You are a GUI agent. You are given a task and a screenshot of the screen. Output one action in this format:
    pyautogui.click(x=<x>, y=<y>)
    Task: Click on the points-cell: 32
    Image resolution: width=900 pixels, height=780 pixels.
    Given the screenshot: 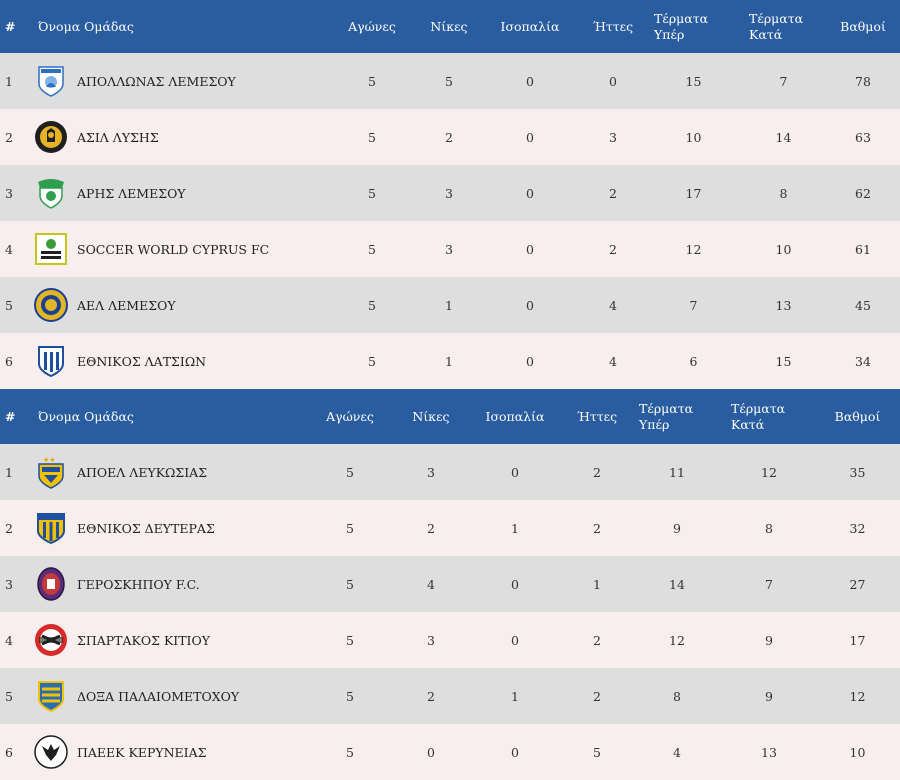 What is the action you would take?
    pyautogui.click(x=857, y=528)
    